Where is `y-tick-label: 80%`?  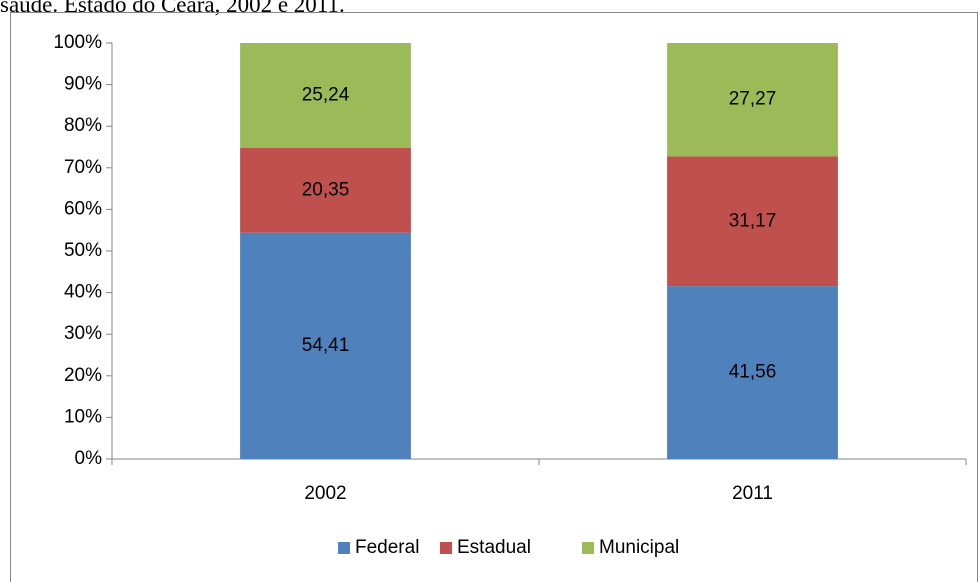 y-tick-label: 80% is located at coordinates (83, 125).